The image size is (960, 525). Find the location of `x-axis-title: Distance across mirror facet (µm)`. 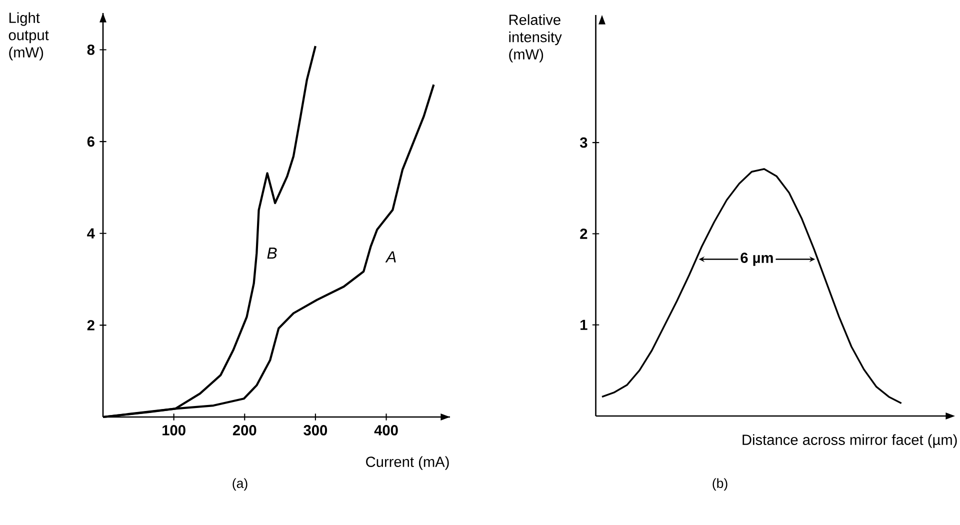

x-axis-title: Distance across mirror facet (µm) is located at coordinates (849, 441).